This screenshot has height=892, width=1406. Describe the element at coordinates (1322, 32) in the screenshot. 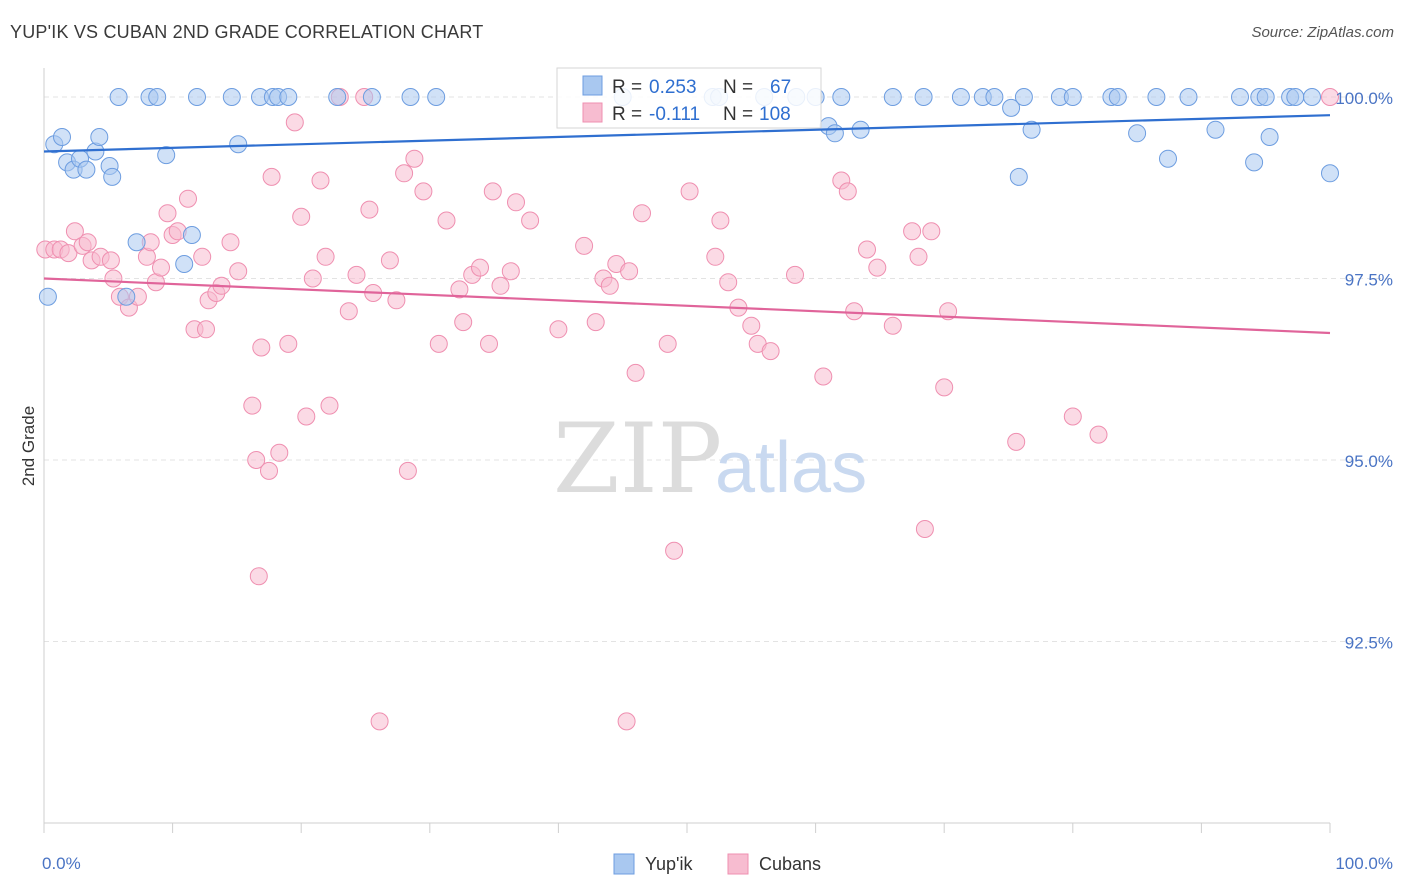

I see `chart-source: Source: ZipAtlas.com` at that location.